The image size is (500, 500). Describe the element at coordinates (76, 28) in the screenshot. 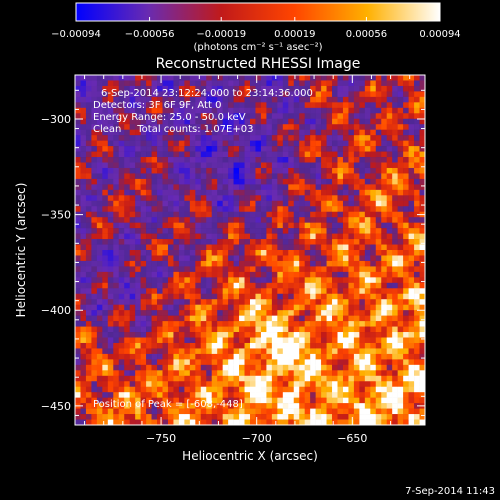

I see `colorbar-tick: −0.00094` at that location.